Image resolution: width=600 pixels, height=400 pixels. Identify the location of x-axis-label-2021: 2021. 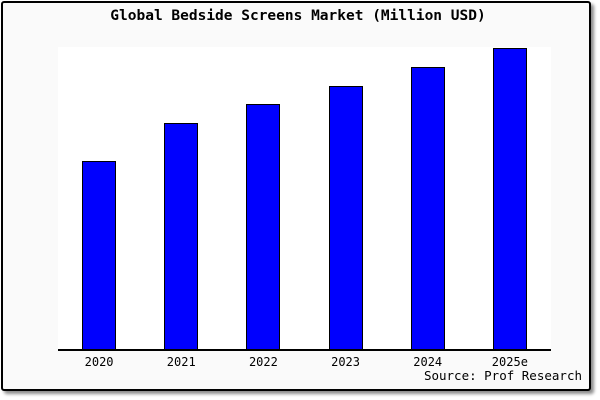
(181, 362).